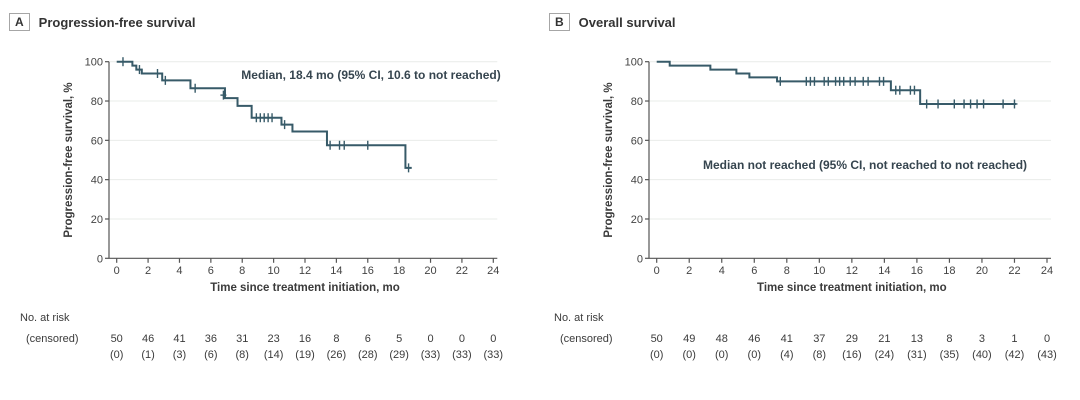  I want to click on at-risk-value: 31, so click(242, 339).